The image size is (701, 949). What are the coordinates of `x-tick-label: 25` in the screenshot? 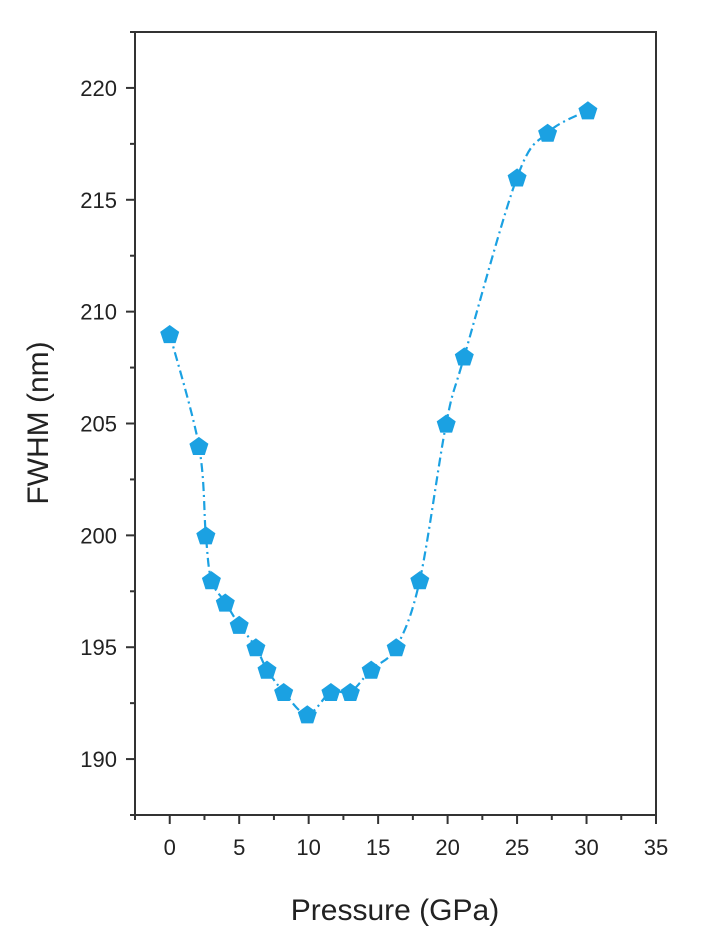 It's located at (517, 847).